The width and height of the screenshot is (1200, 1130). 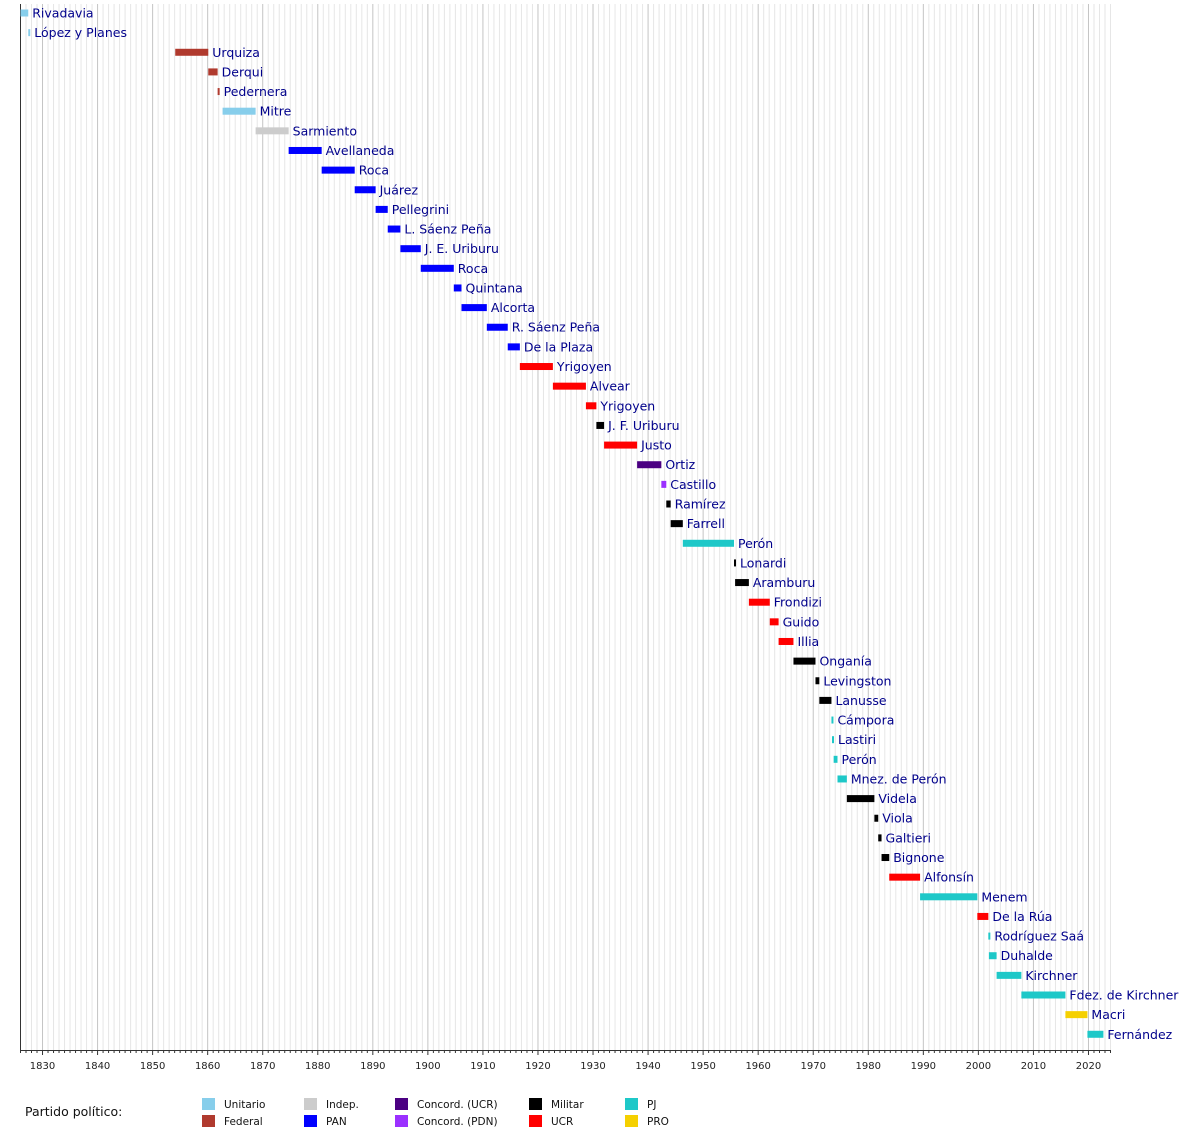 I want to click on bar-label: Alvear, so click(x=610, y=386).